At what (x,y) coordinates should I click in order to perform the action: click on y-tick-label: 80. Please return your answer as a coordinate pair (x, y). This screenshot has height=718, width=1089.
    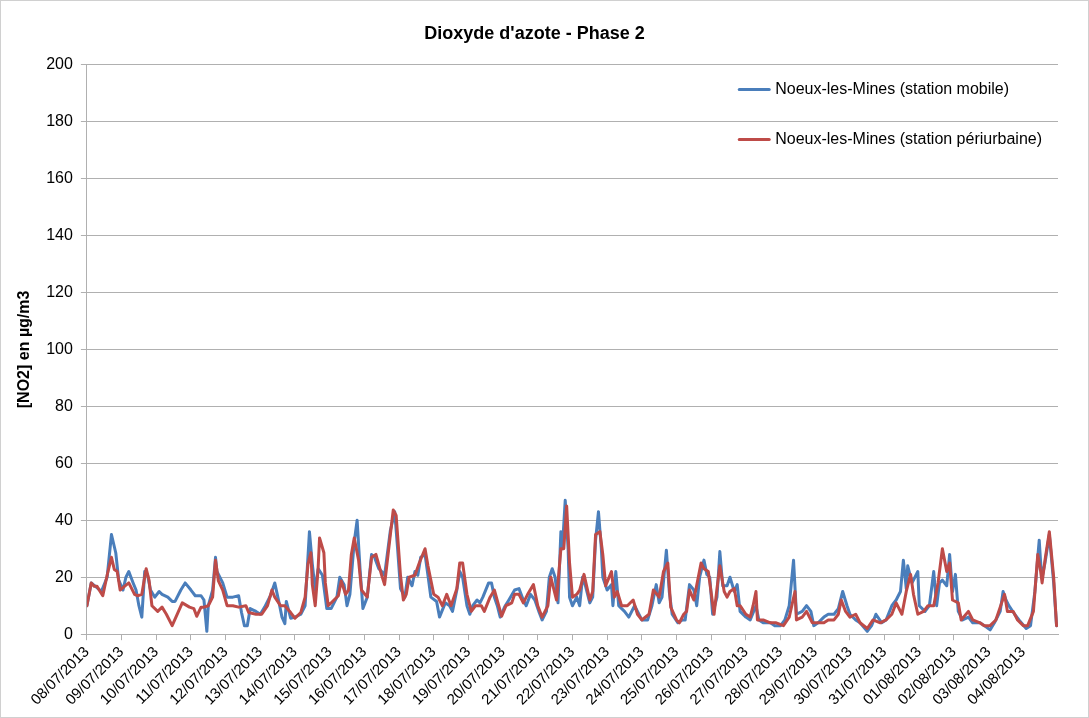
    Looking at the image, I should click on (64, 405).